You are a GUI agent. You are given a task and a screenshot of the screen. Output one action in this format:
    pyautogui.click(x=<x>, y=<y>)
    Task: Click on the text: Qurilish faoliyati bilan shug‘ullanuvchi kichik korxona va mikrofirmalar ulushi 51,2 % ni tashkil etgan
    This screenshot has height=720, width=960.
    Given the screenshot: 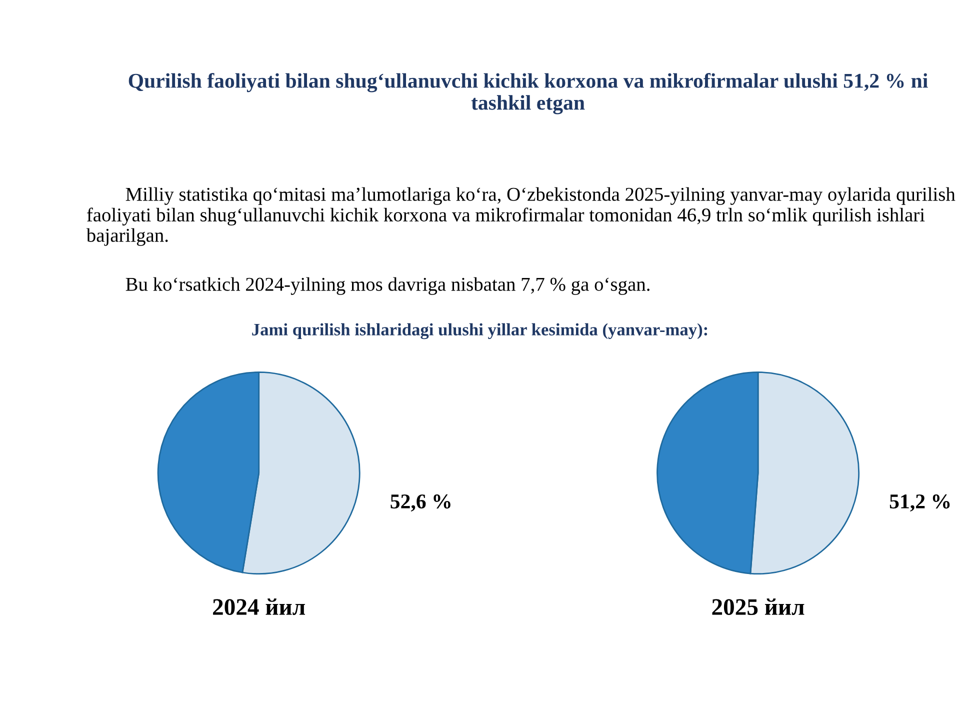 What is the action you would take?
    pyautogui.click(x=528, y=93)
    